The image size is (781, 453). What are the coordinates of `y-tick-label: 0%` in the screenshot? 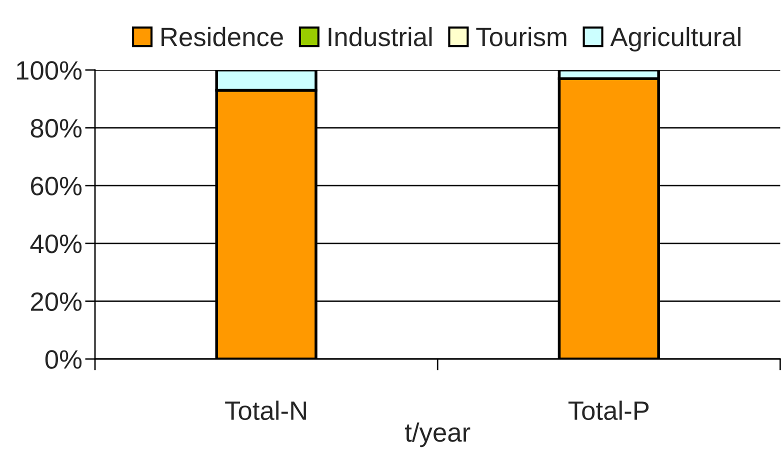 It's located at (63, 359).